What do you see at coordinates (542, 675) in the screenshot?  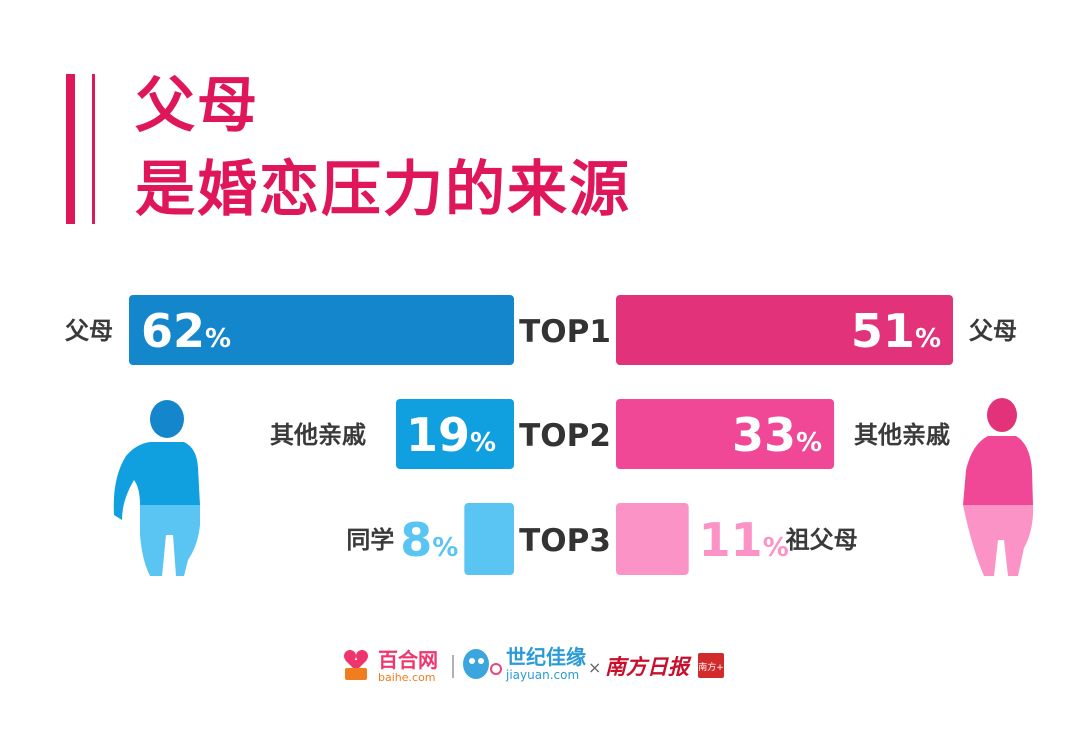 I see `jiayuan-url: jiayuan.com` at bounding box center [542, 675].